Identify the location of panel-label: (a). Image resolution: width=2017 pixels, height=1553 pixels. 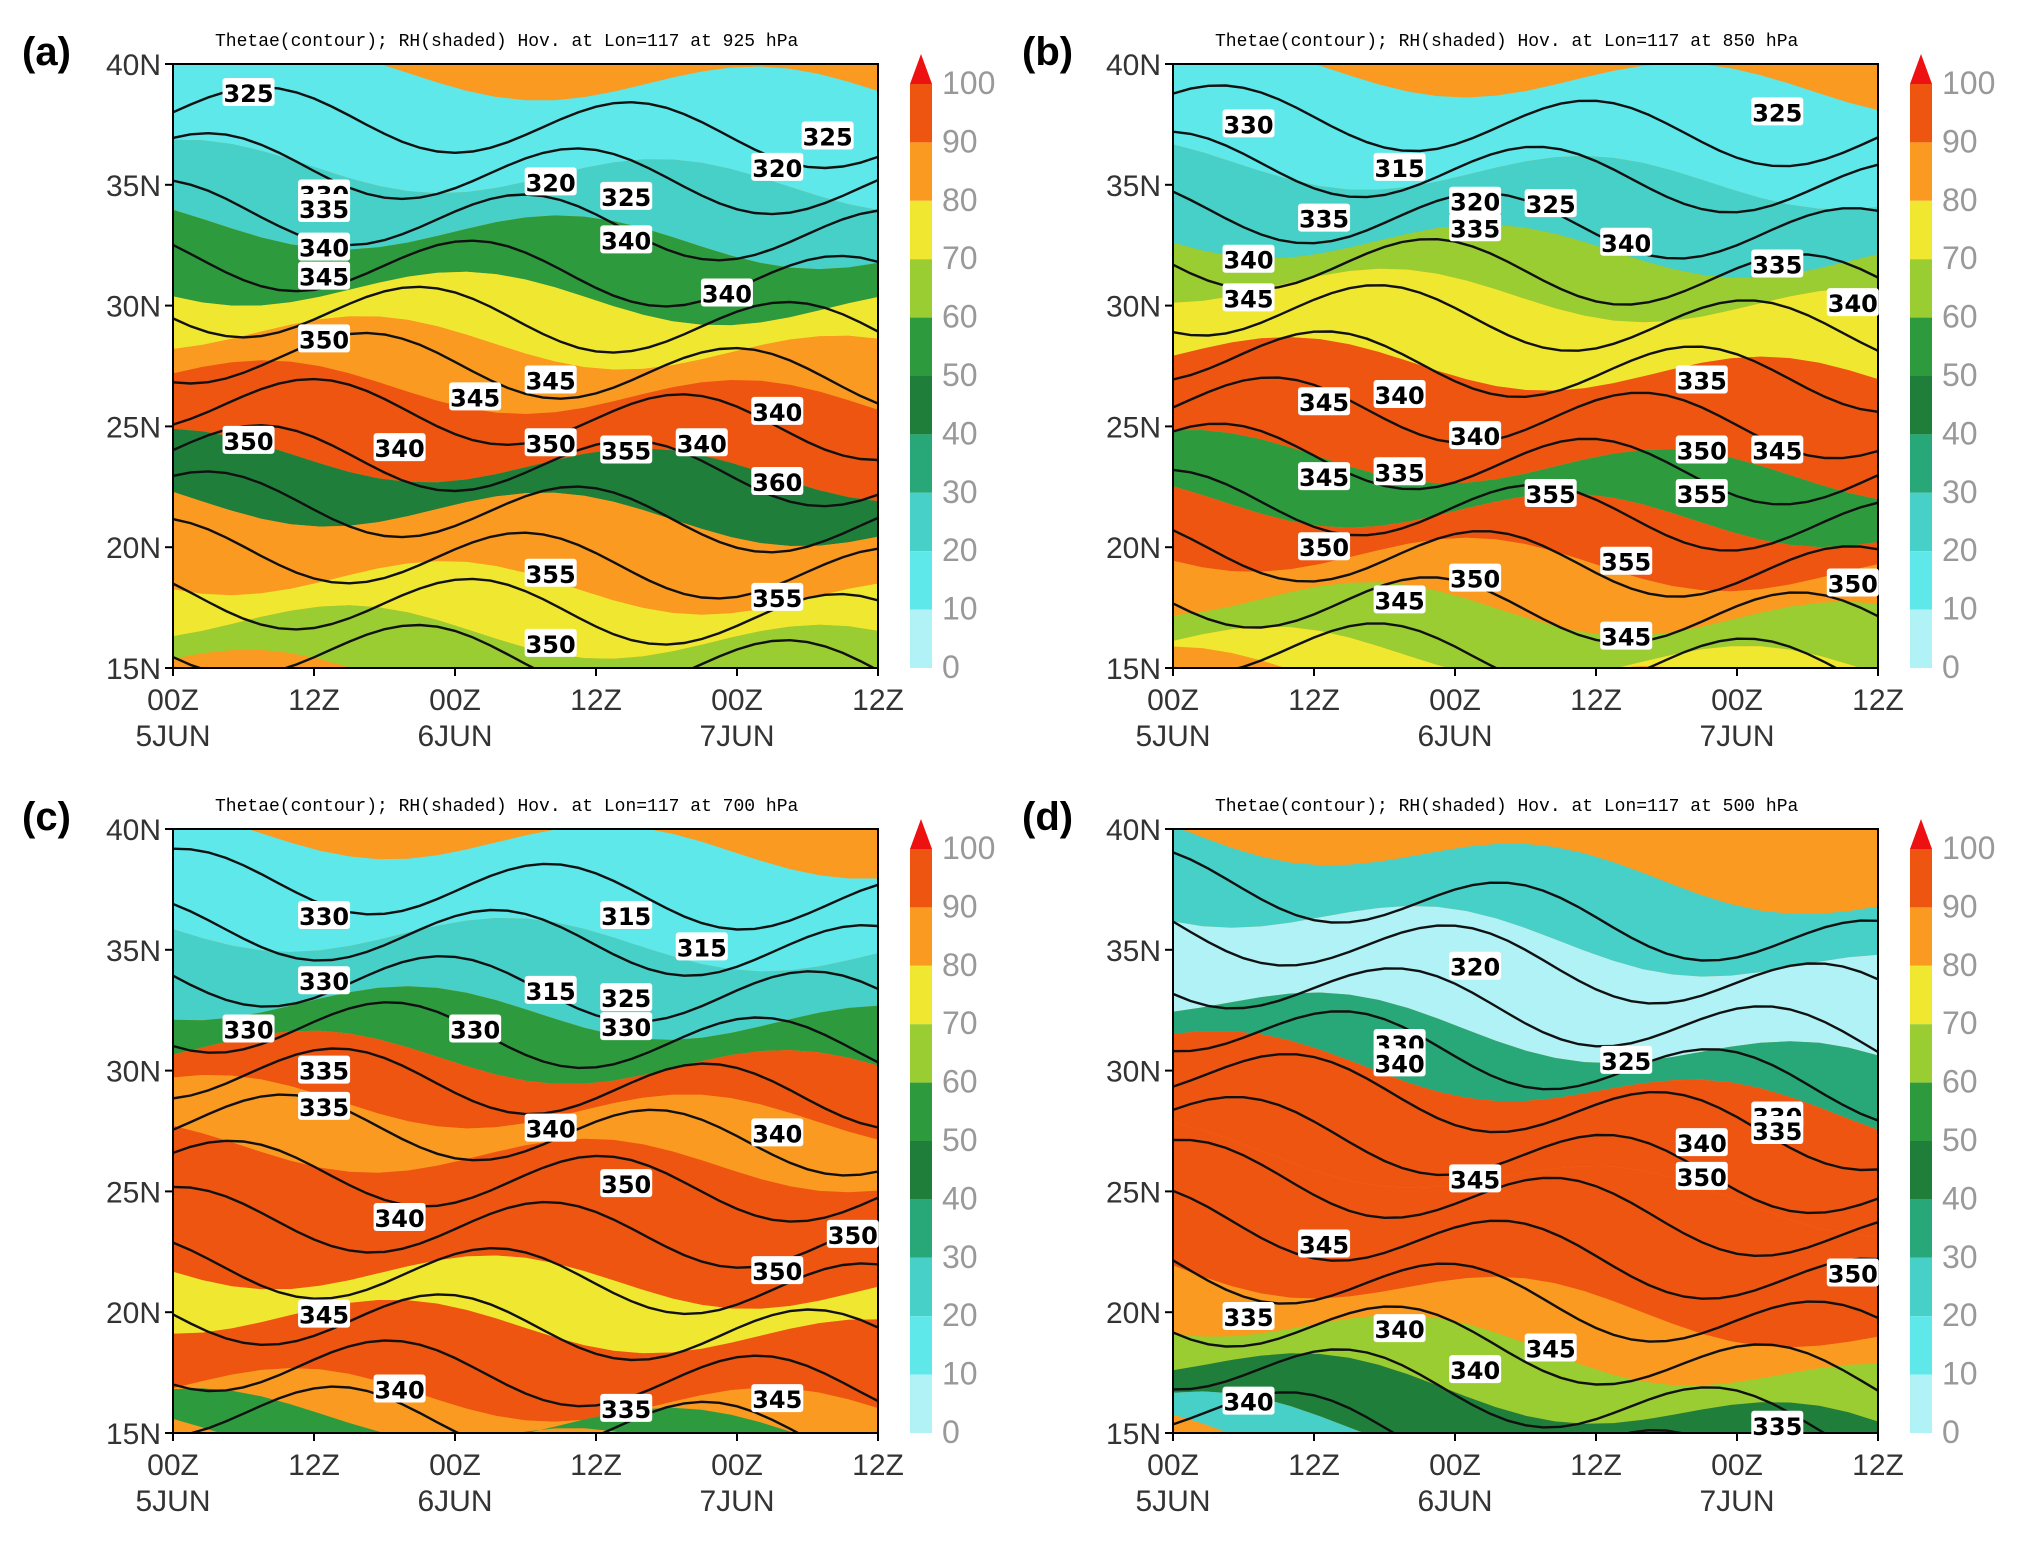
(46, 52).